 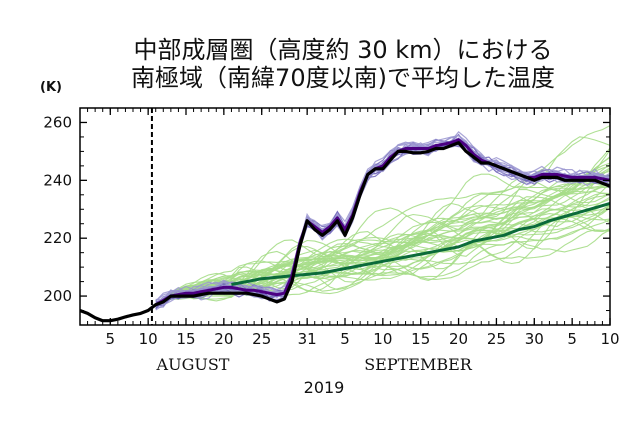 What do you see at coordinates (382, 262) in the screenshot?
I see `late-forecast-member-line` at bounding box center [382, 262].